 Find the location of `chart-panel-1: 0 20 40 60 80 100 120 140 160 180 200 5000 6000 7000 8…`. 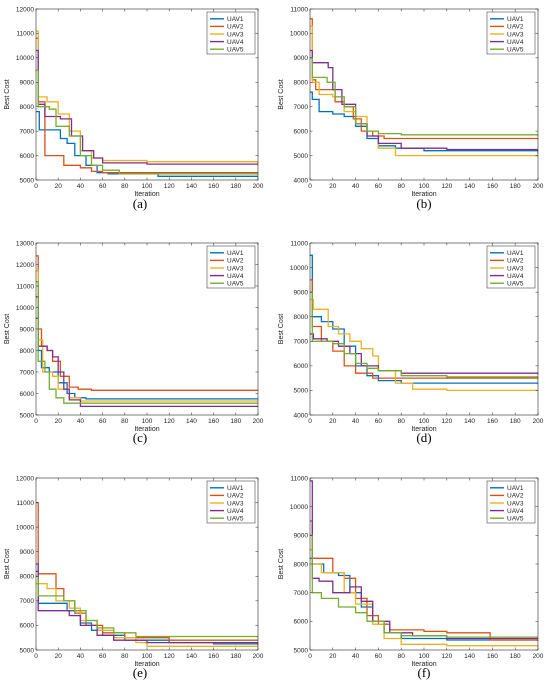

chart-panel-1: 0 20 40 60 80 100 120 140 160 180 200 5000 6000 7000 8… is located at coordinates (134, 108).